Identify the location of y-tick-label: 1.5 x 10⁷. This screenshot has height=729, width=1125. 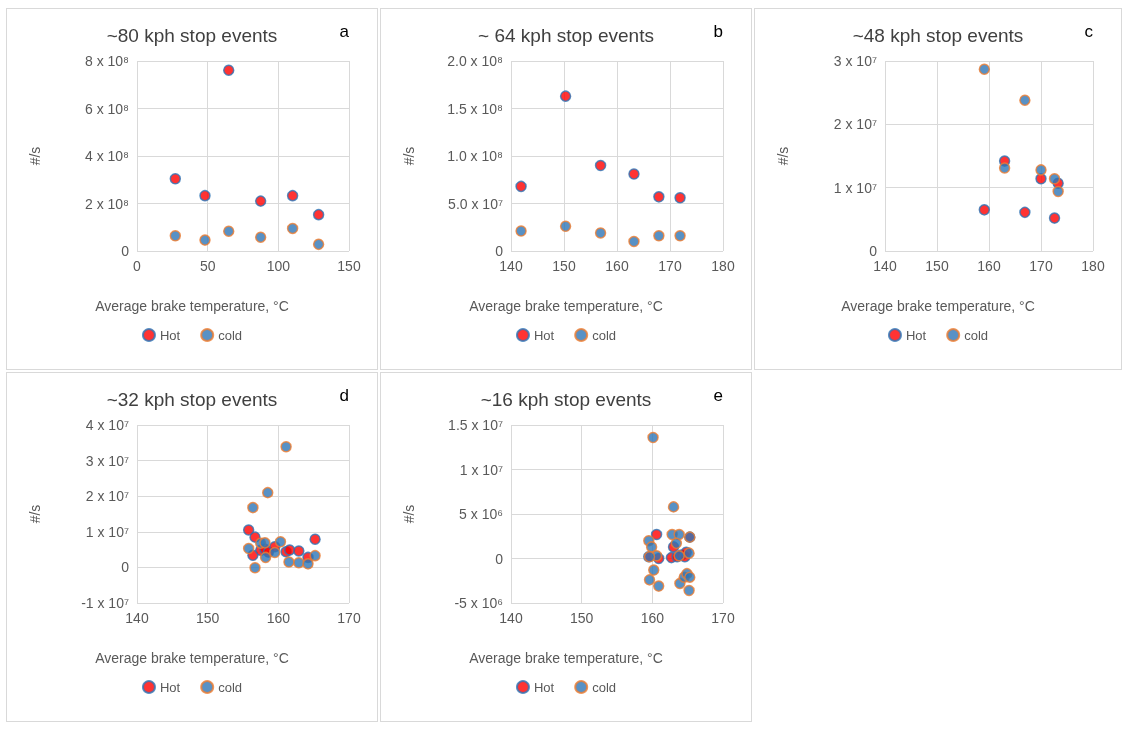
(475, 425).